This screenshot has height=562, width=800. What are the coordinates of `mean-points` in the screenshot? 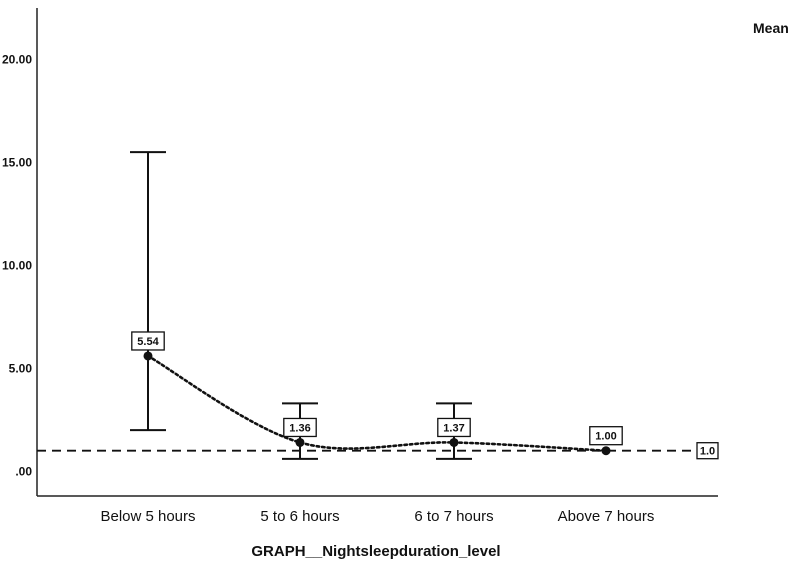 It's located at (377, 403).